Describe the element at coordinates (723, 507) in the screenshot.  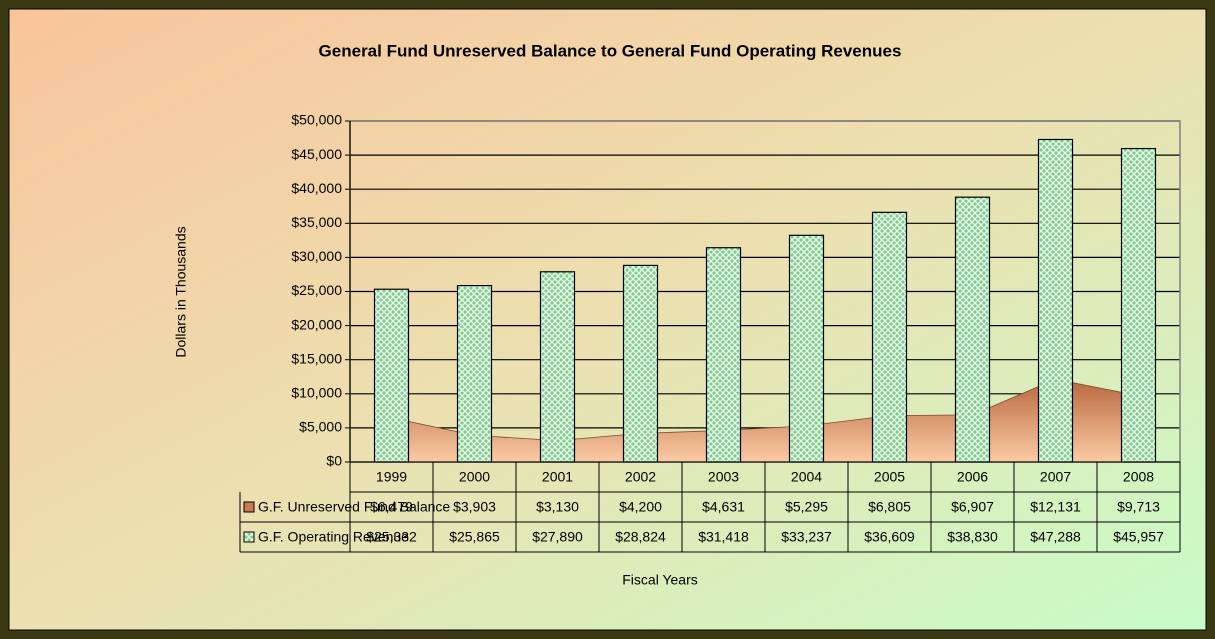
I see `data-label: $4,631` at that location.